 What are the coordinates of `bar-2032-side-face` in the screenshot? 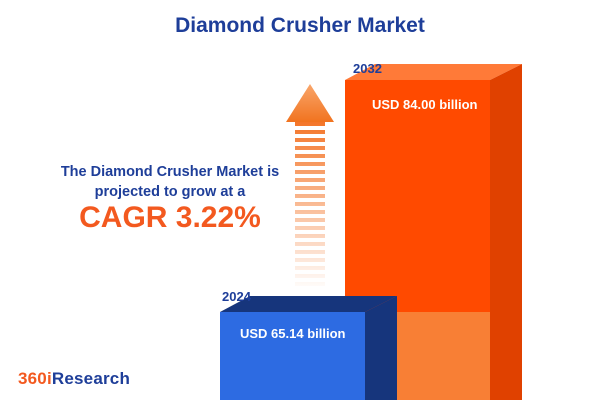 It's located at (506, 232).